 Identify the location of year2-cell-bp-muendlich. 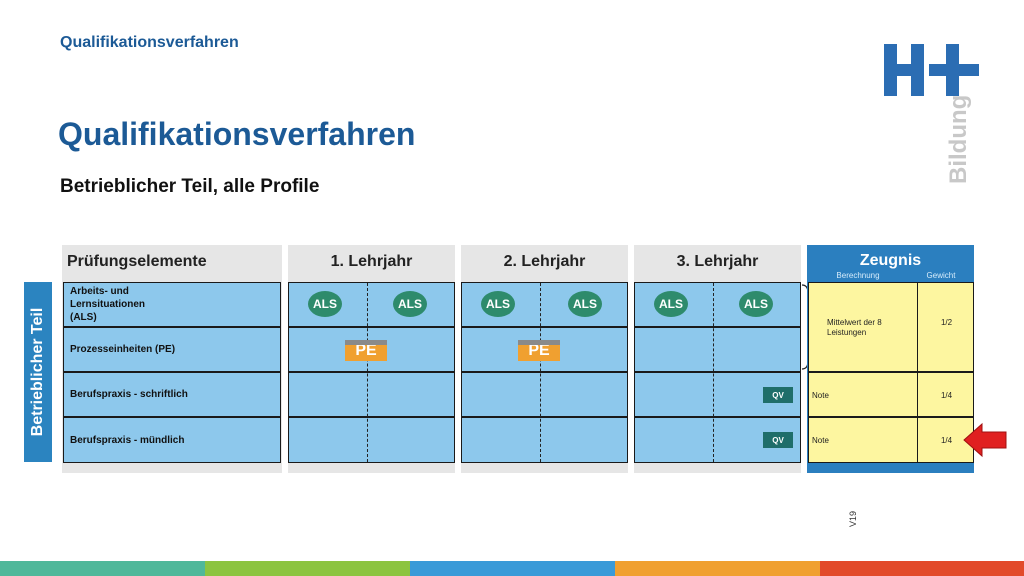
(544, 440).